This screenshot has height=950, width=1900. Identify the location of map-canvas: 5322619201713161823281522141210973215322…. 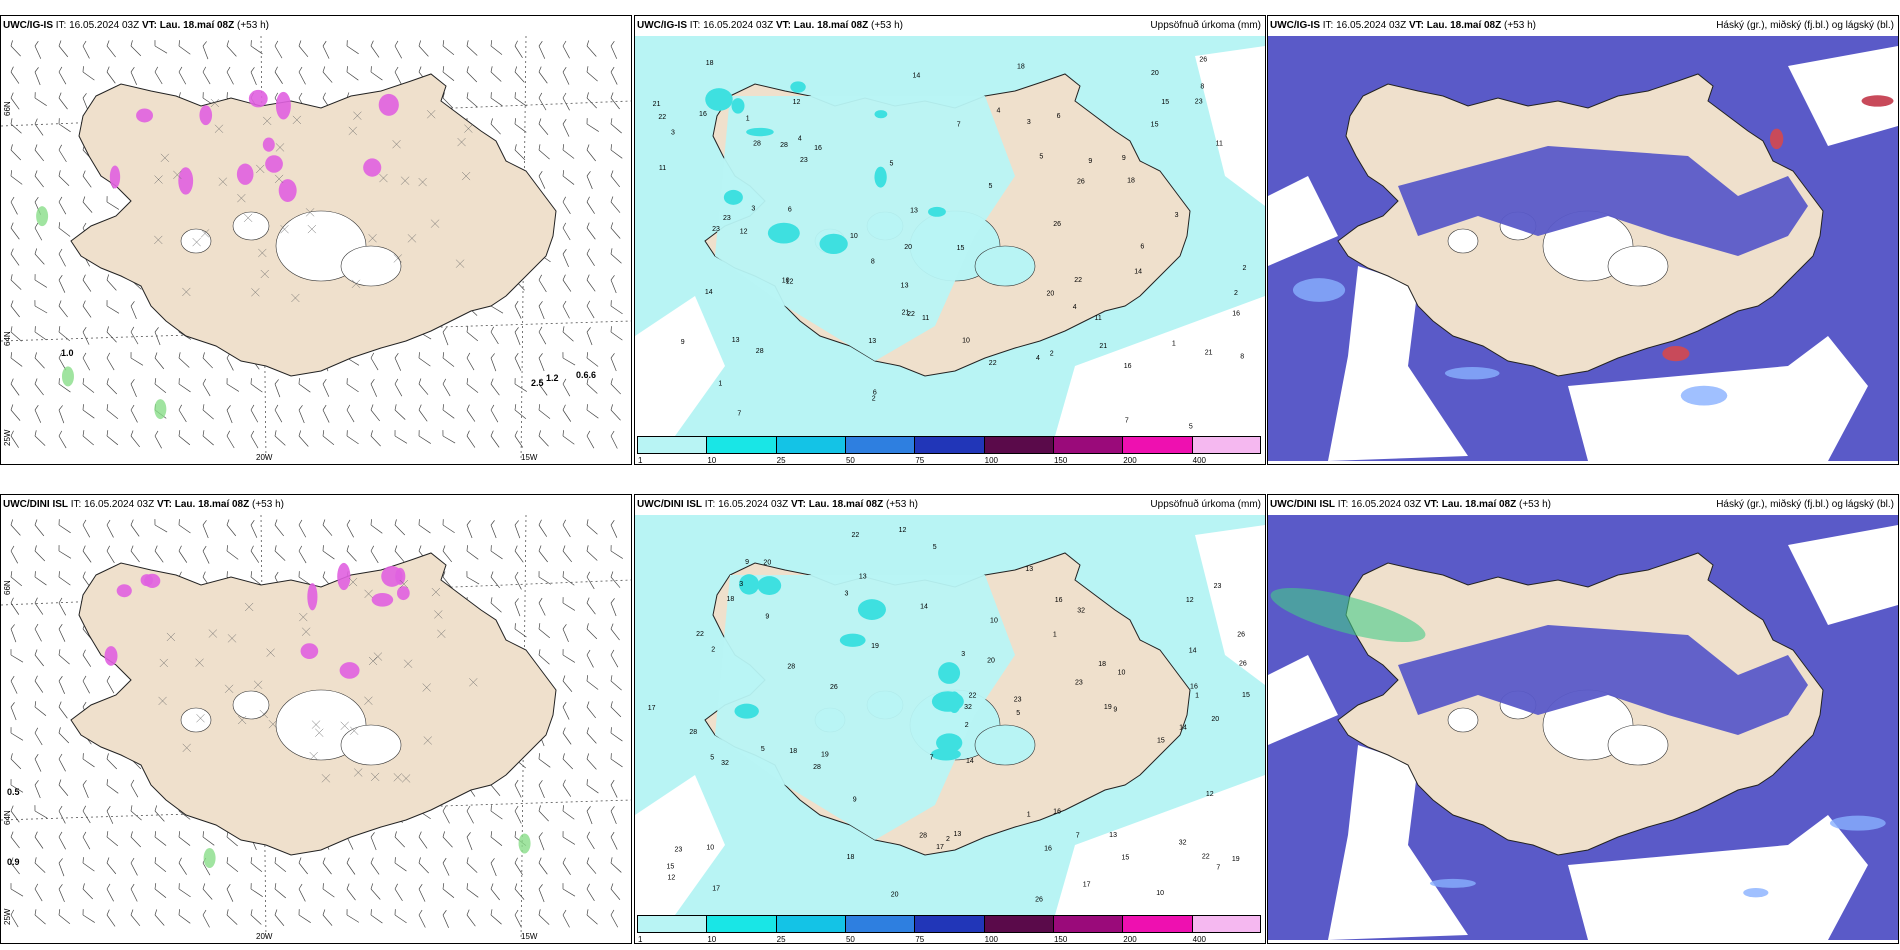
(950, 715).